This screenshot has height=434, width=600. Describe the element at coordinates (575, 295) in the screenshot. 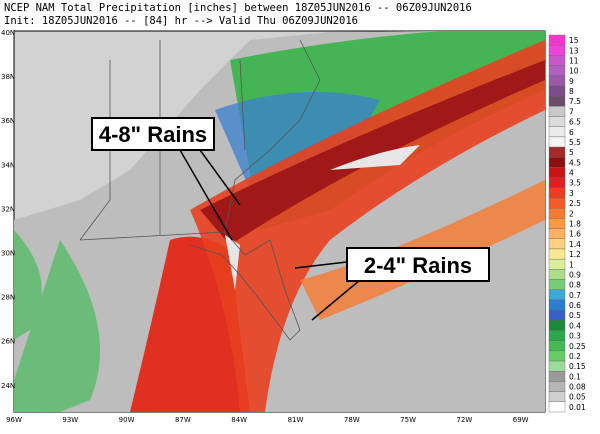

I see `colorbar-label: 0.7` at that location.